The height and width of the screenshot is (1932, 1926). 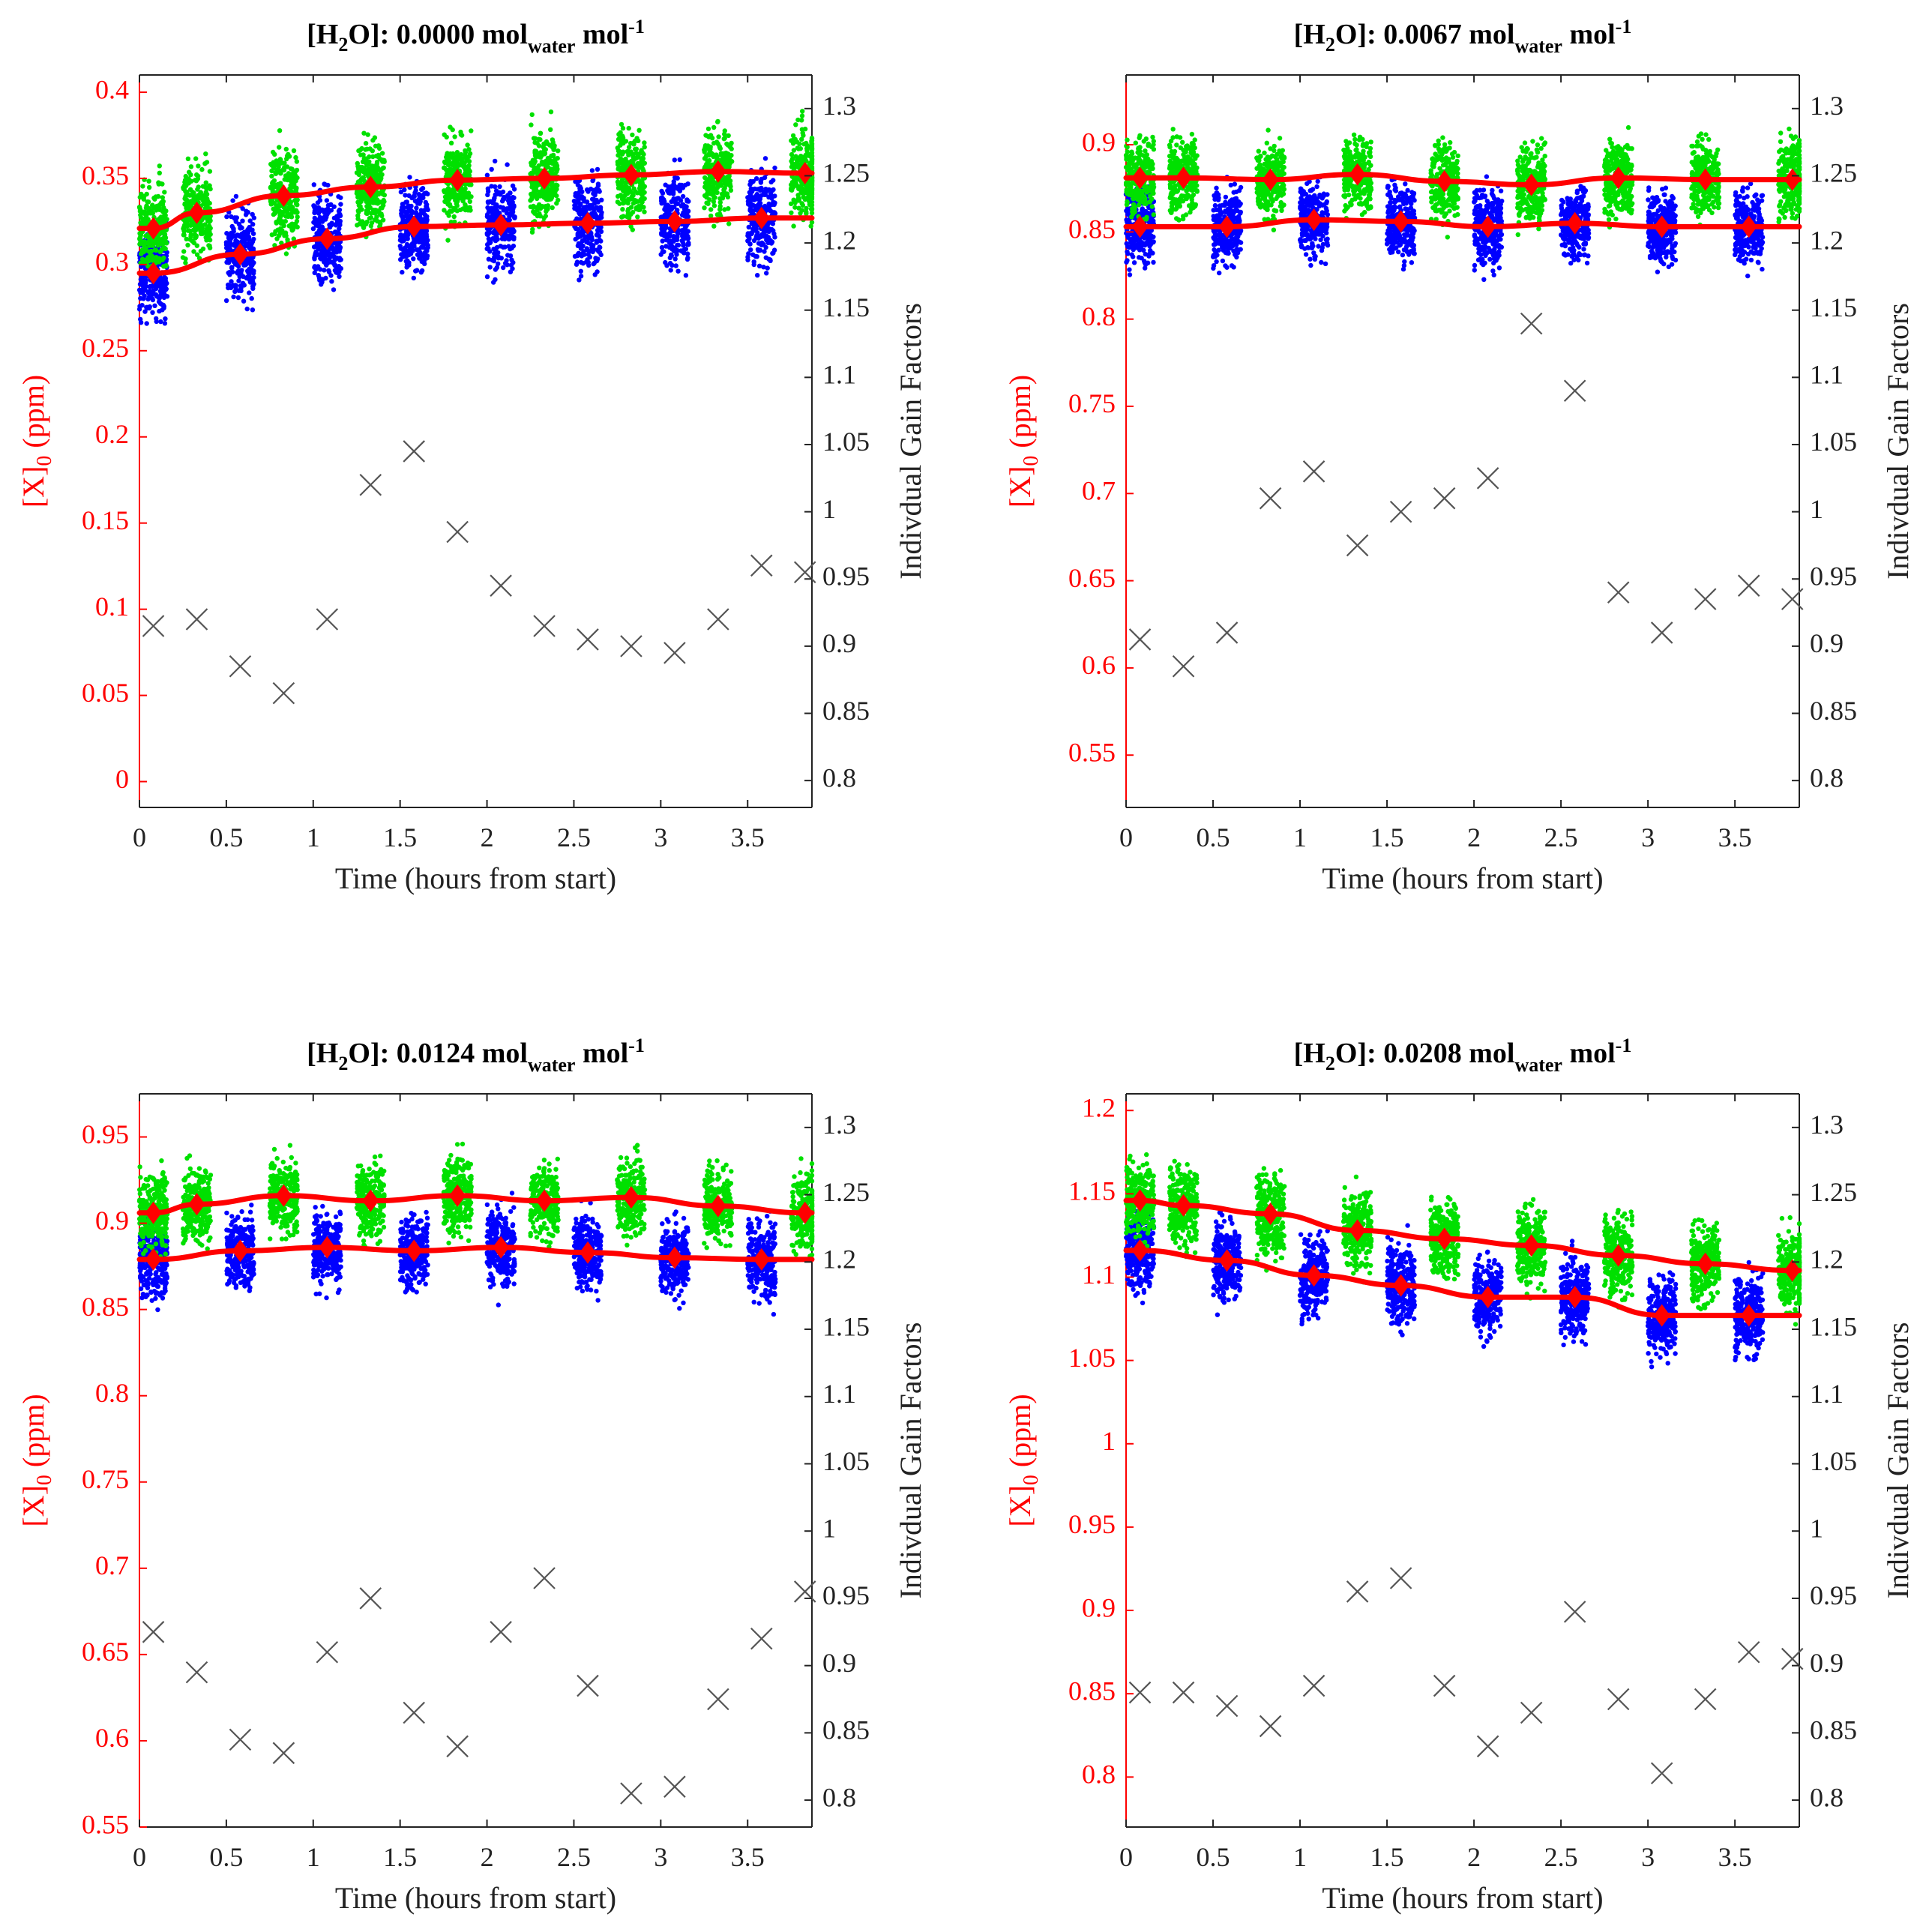 I want to click on y2-tick-label: 0.9, so click(x=839, y=643).